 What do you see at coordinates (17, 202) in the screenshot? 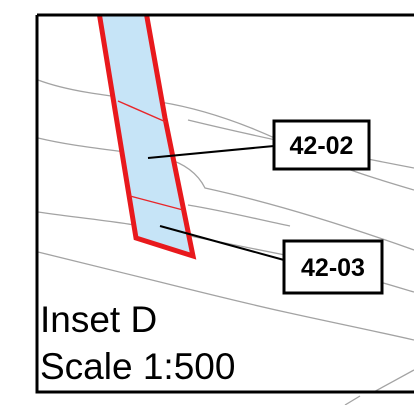
I see `page-margin-left` at bounding box center [17, 202].